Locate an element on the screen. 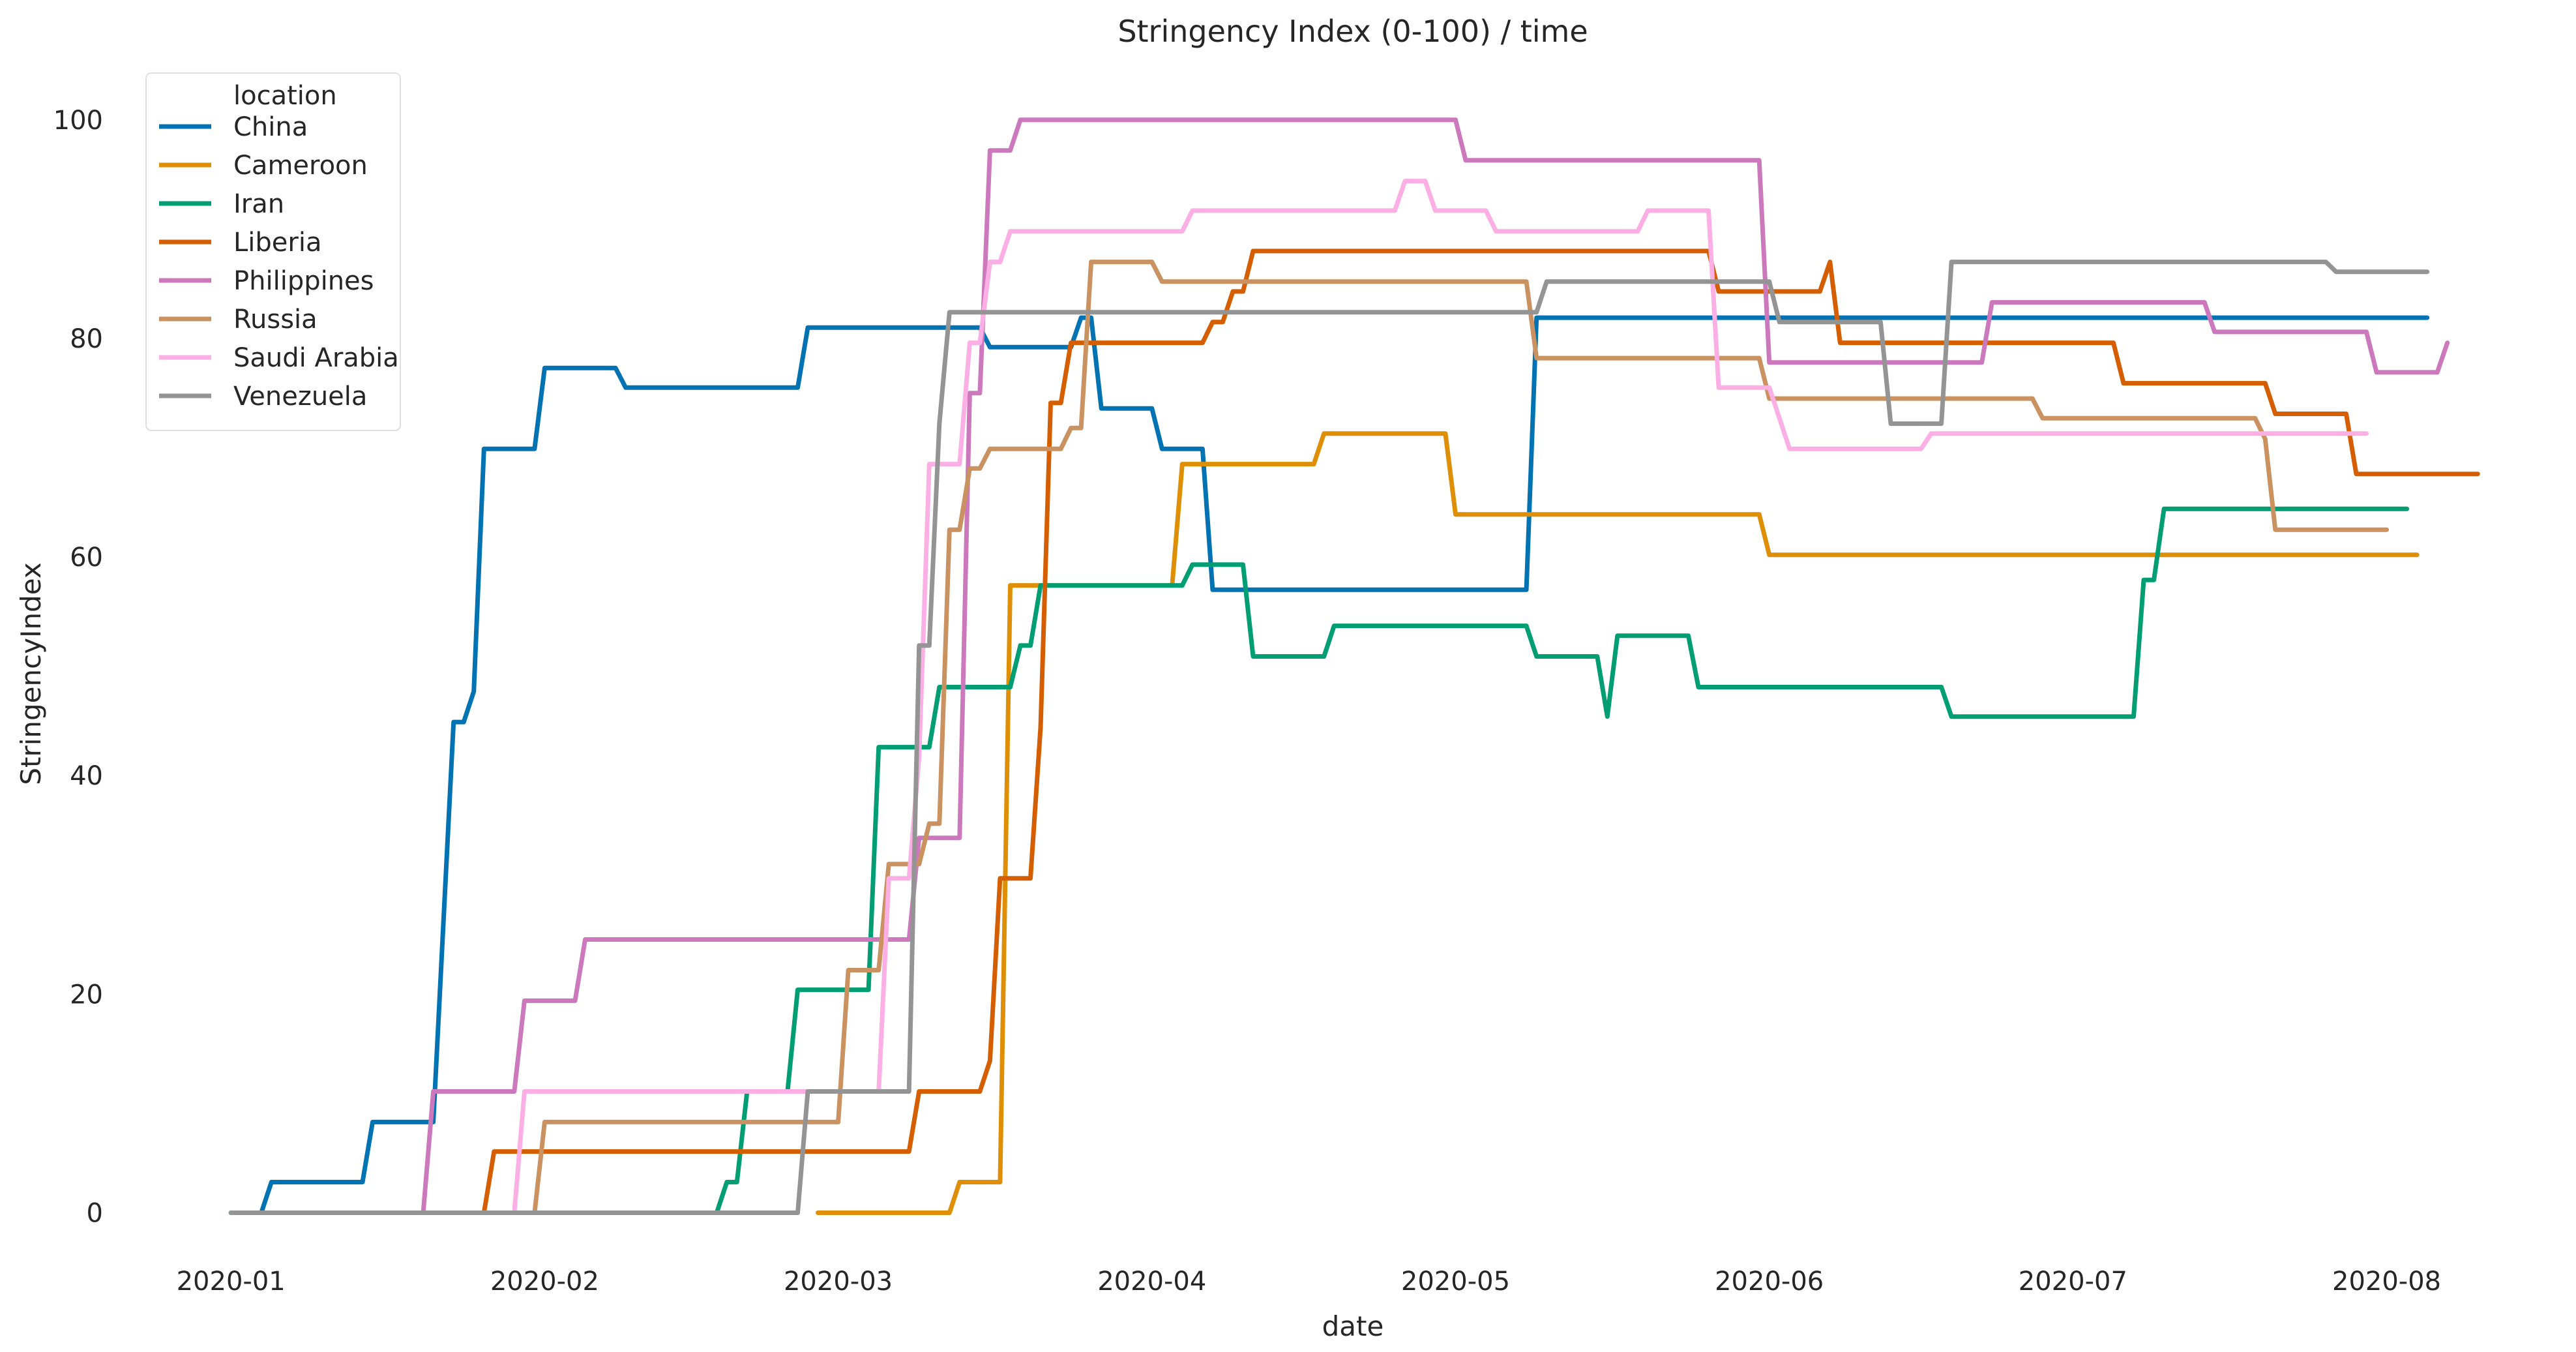 The image size is (2576, 1352). chart-title: Stringency Index (0-100) / time is located at coordinates (1353, 31).